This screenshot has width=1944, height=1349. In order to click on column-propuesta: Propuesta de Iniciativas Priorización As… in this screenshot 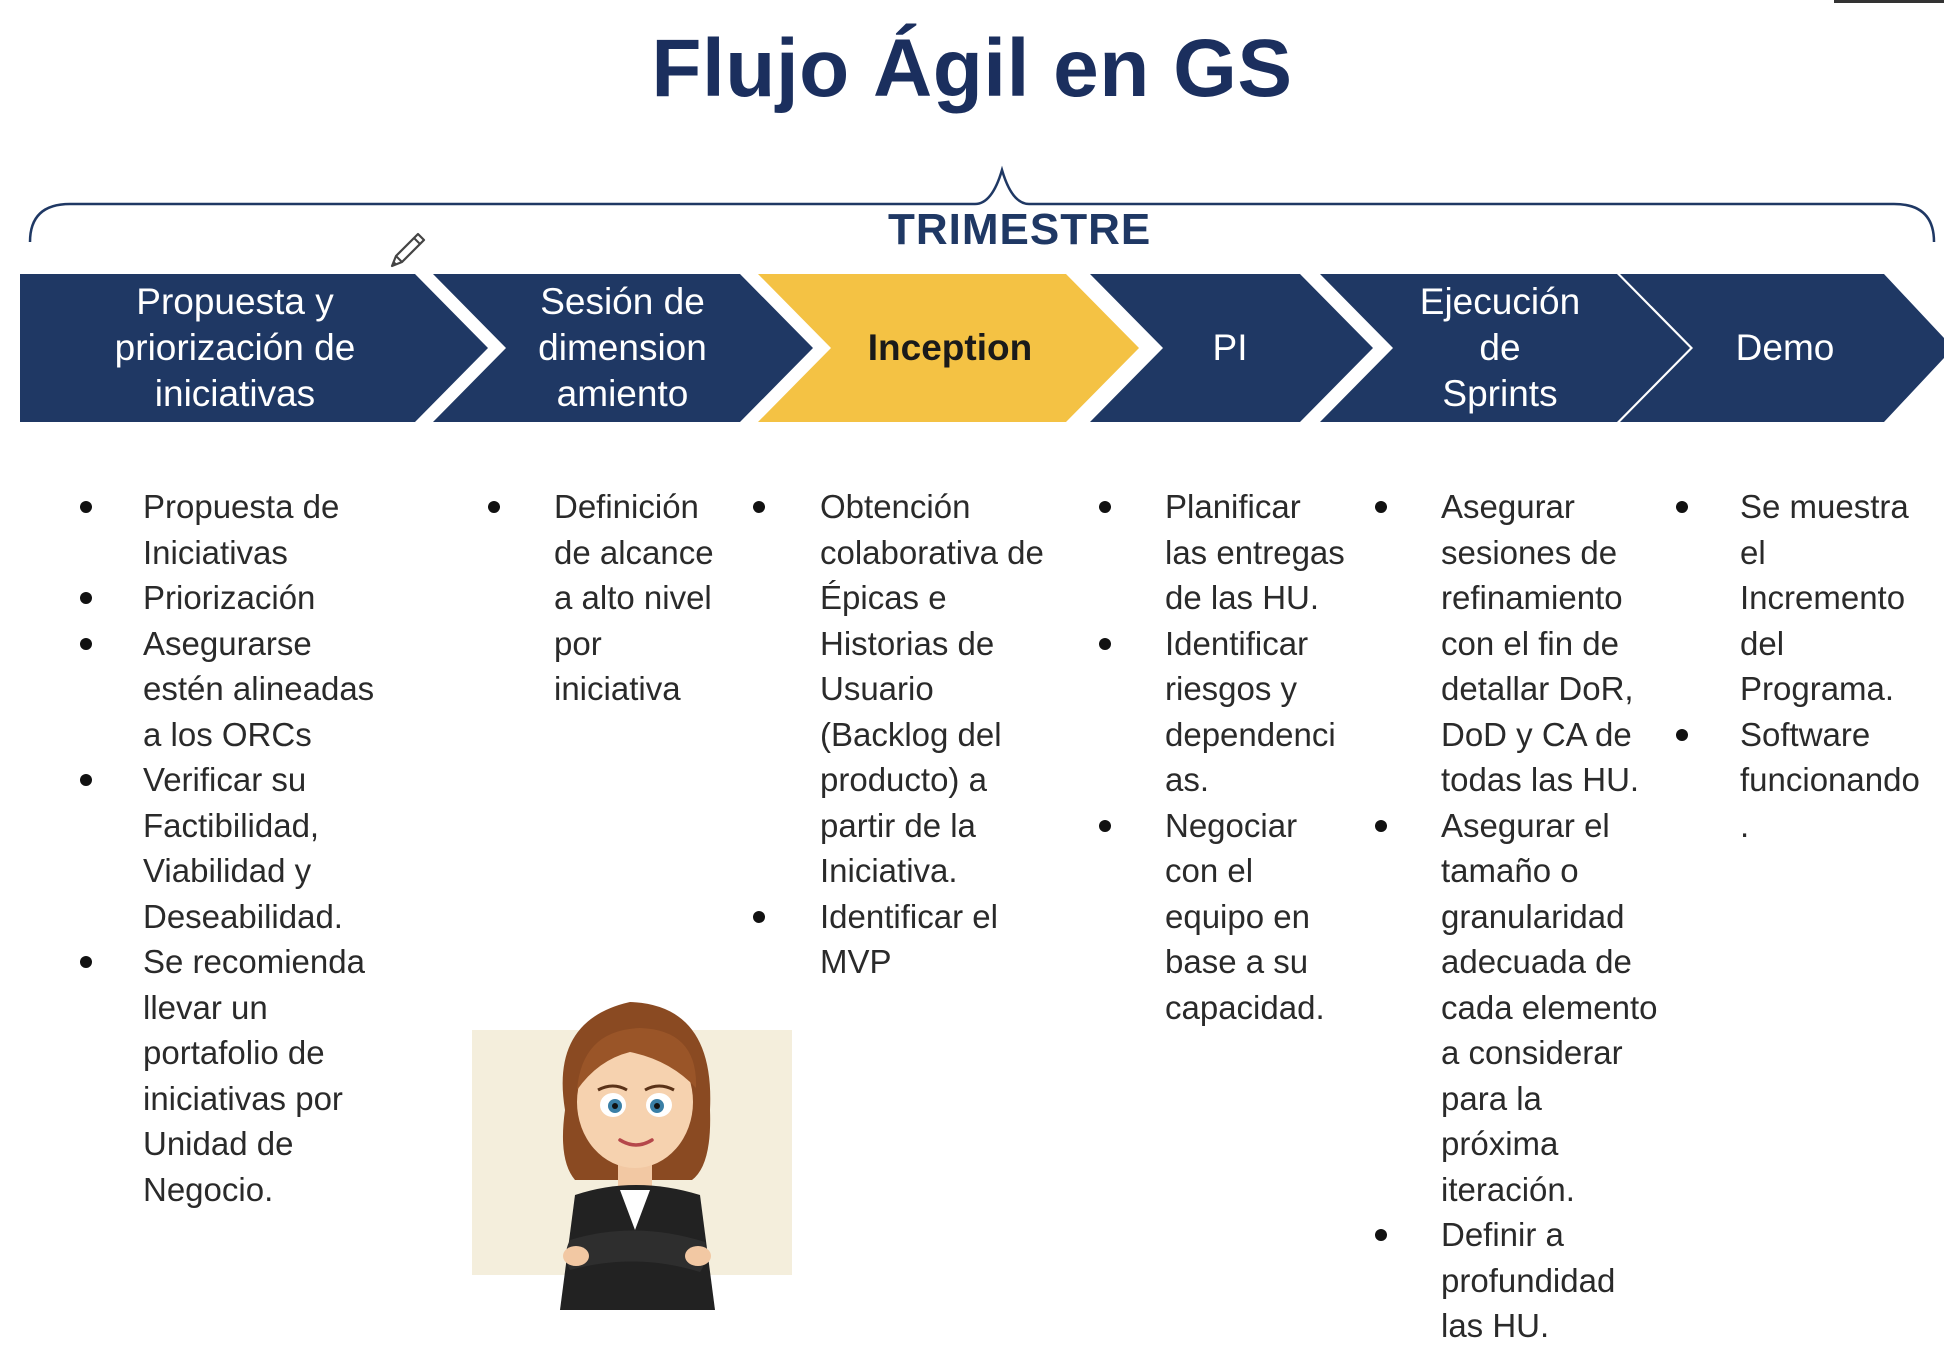, I will do `click(261, 848)`.